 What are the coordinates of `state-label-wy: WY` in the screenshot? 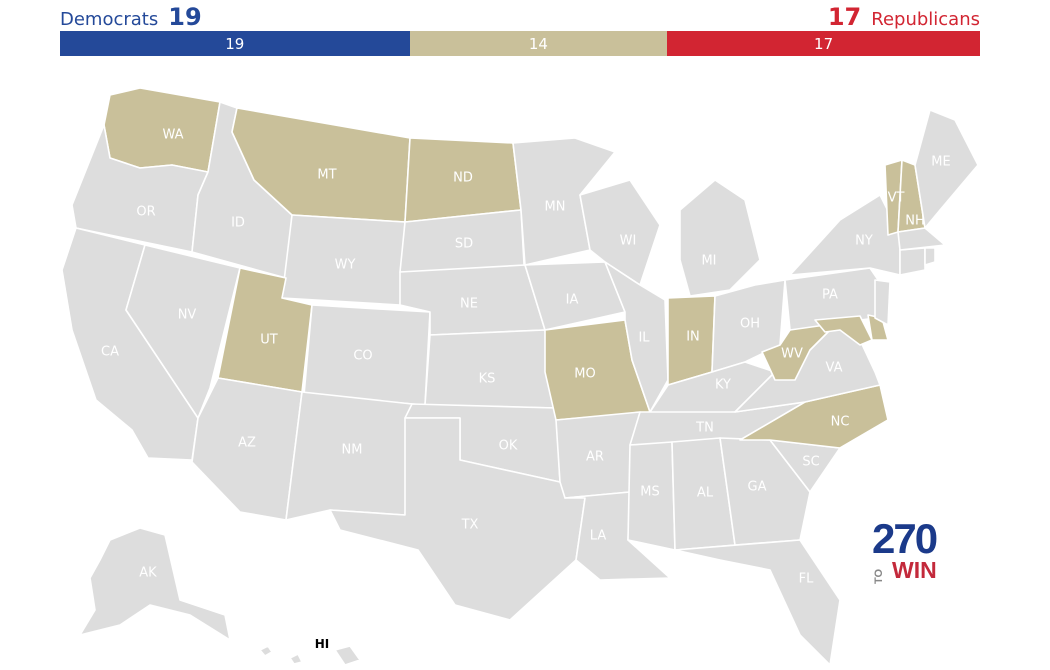 It's located at (345, 265).